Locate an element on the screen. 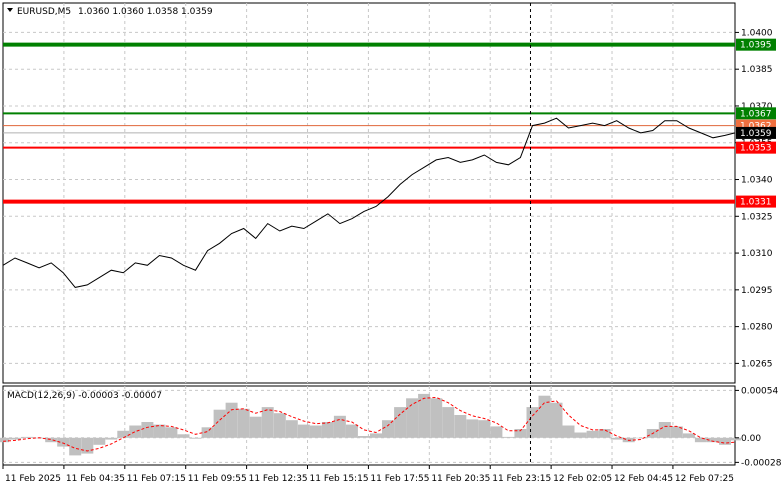 The height and width of the screenshot is (489, 781). y-tick-label: 1.0370 is located at coordinates (757, 107).